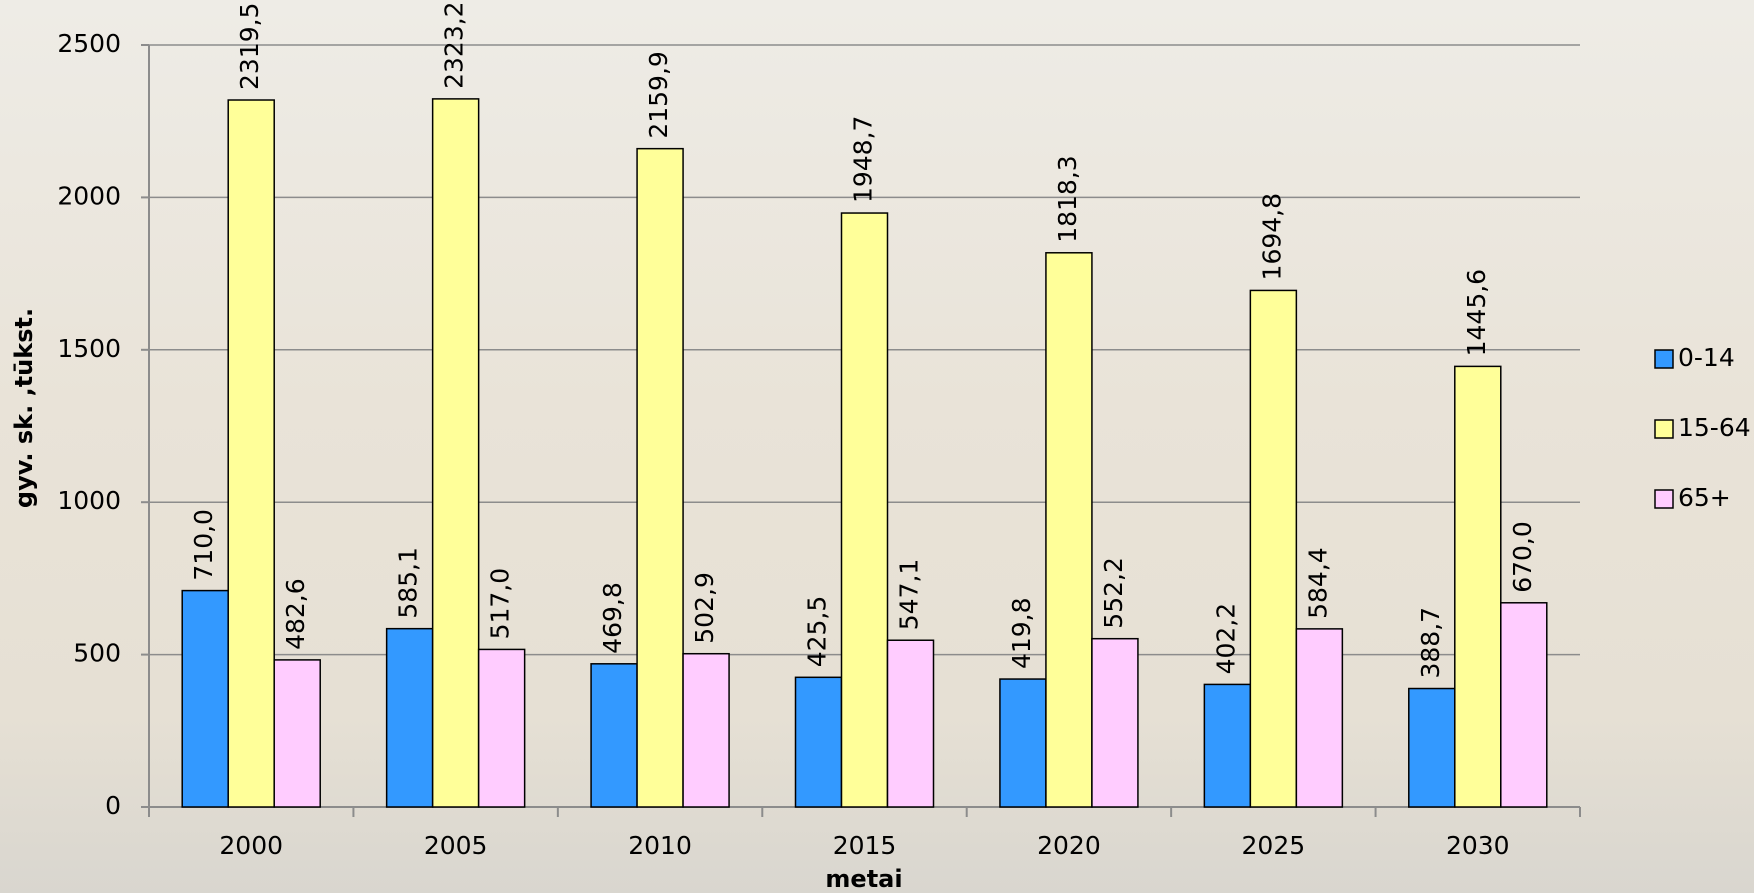 The width and height of the screenshot is (1754, 893). Describe the element at coordinates (1274, 845) in the screenshot. I see `x-tick-label: 2025` at that location.